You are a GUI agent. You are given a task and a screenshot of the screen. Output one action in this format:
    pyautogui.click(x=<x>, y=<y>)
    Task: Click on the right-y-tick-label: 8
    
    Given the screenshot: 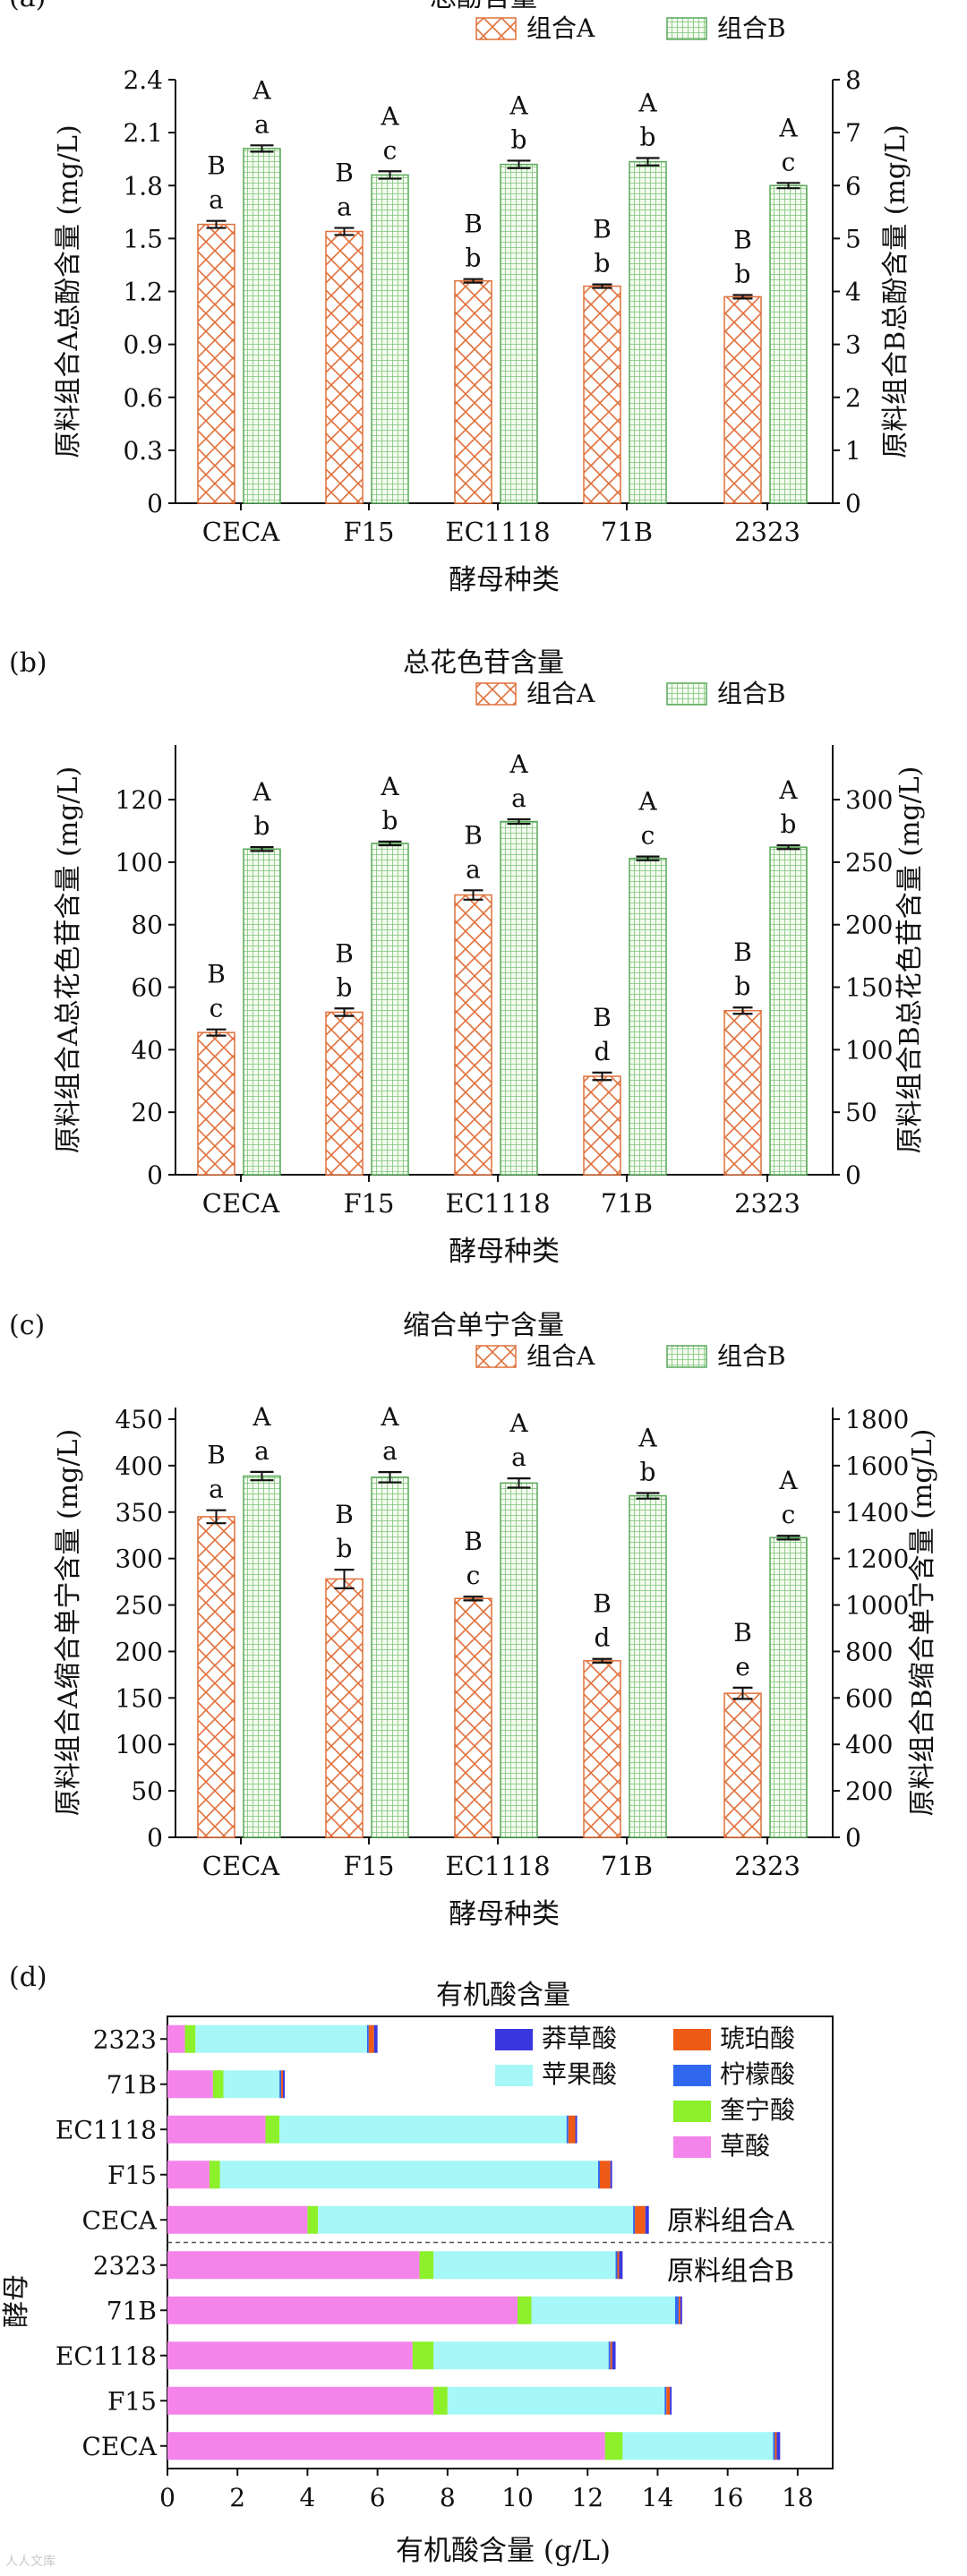 What is the action you would take?
    pyautogui.click(x=853, y=80)
    